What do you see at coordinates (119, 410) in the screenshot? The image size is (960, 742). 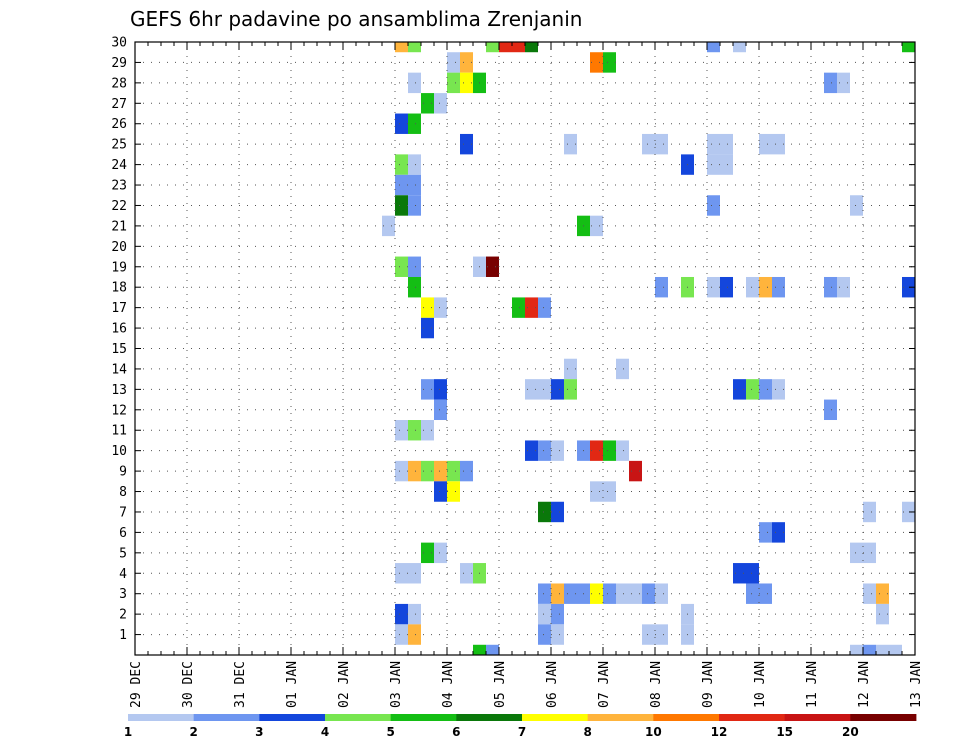 I see `y-tick-label: 12` at bounding box center [119, 410].